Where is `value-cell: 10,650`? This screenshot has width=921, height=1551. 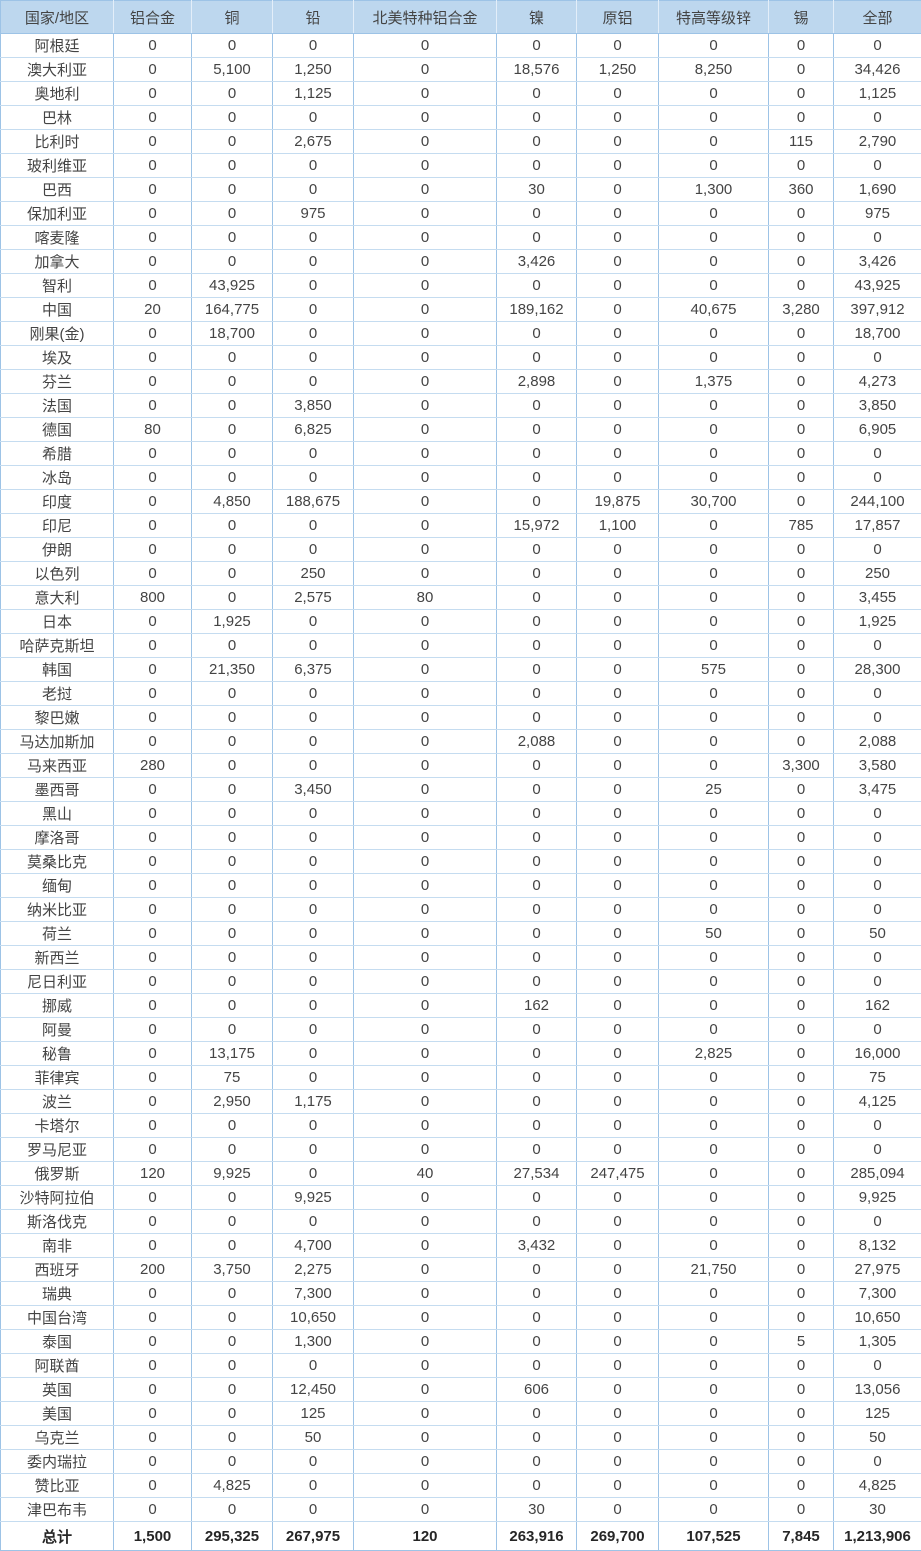 value-cell: 10,650 is located at coordinates (877, 1318).